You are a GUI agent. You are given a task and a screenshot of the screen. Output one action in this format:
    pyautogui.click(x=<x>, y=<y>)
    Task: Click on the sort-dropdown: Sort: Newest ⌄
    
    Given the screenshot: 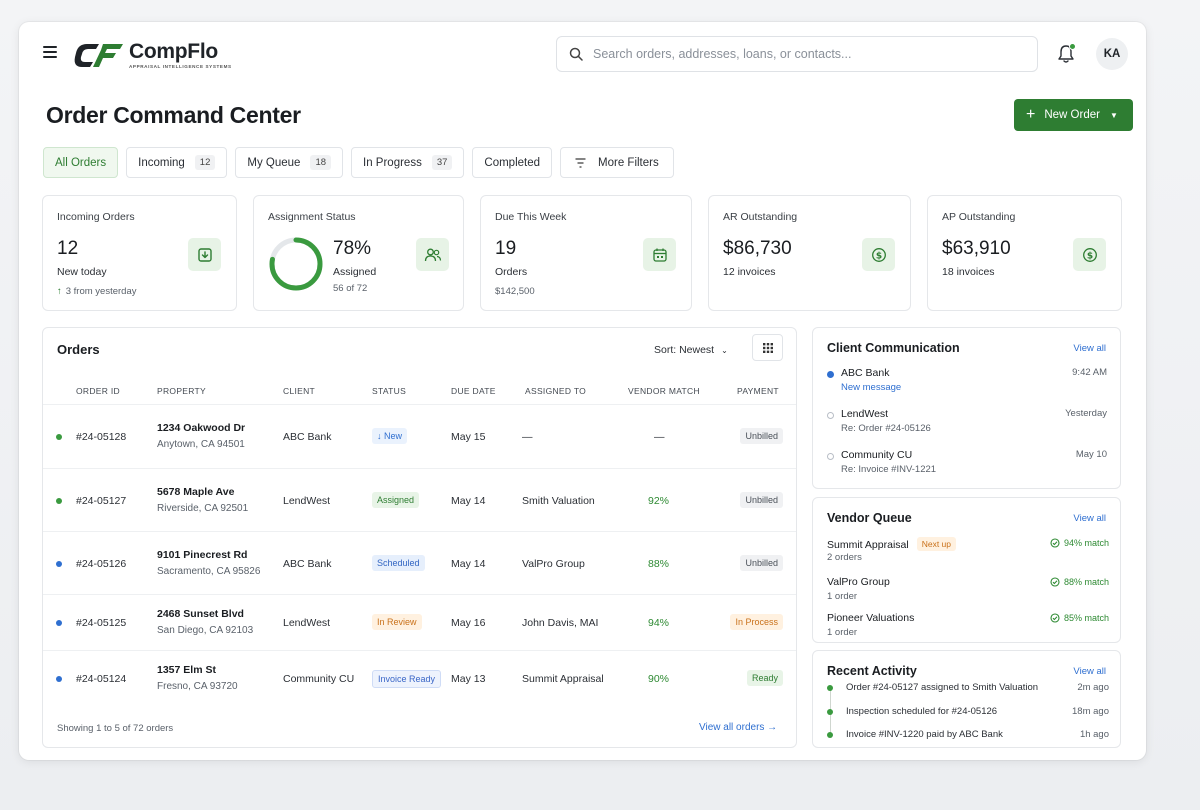 What is the action you would take?
    pyautogui.click(x=691, y=350)
    